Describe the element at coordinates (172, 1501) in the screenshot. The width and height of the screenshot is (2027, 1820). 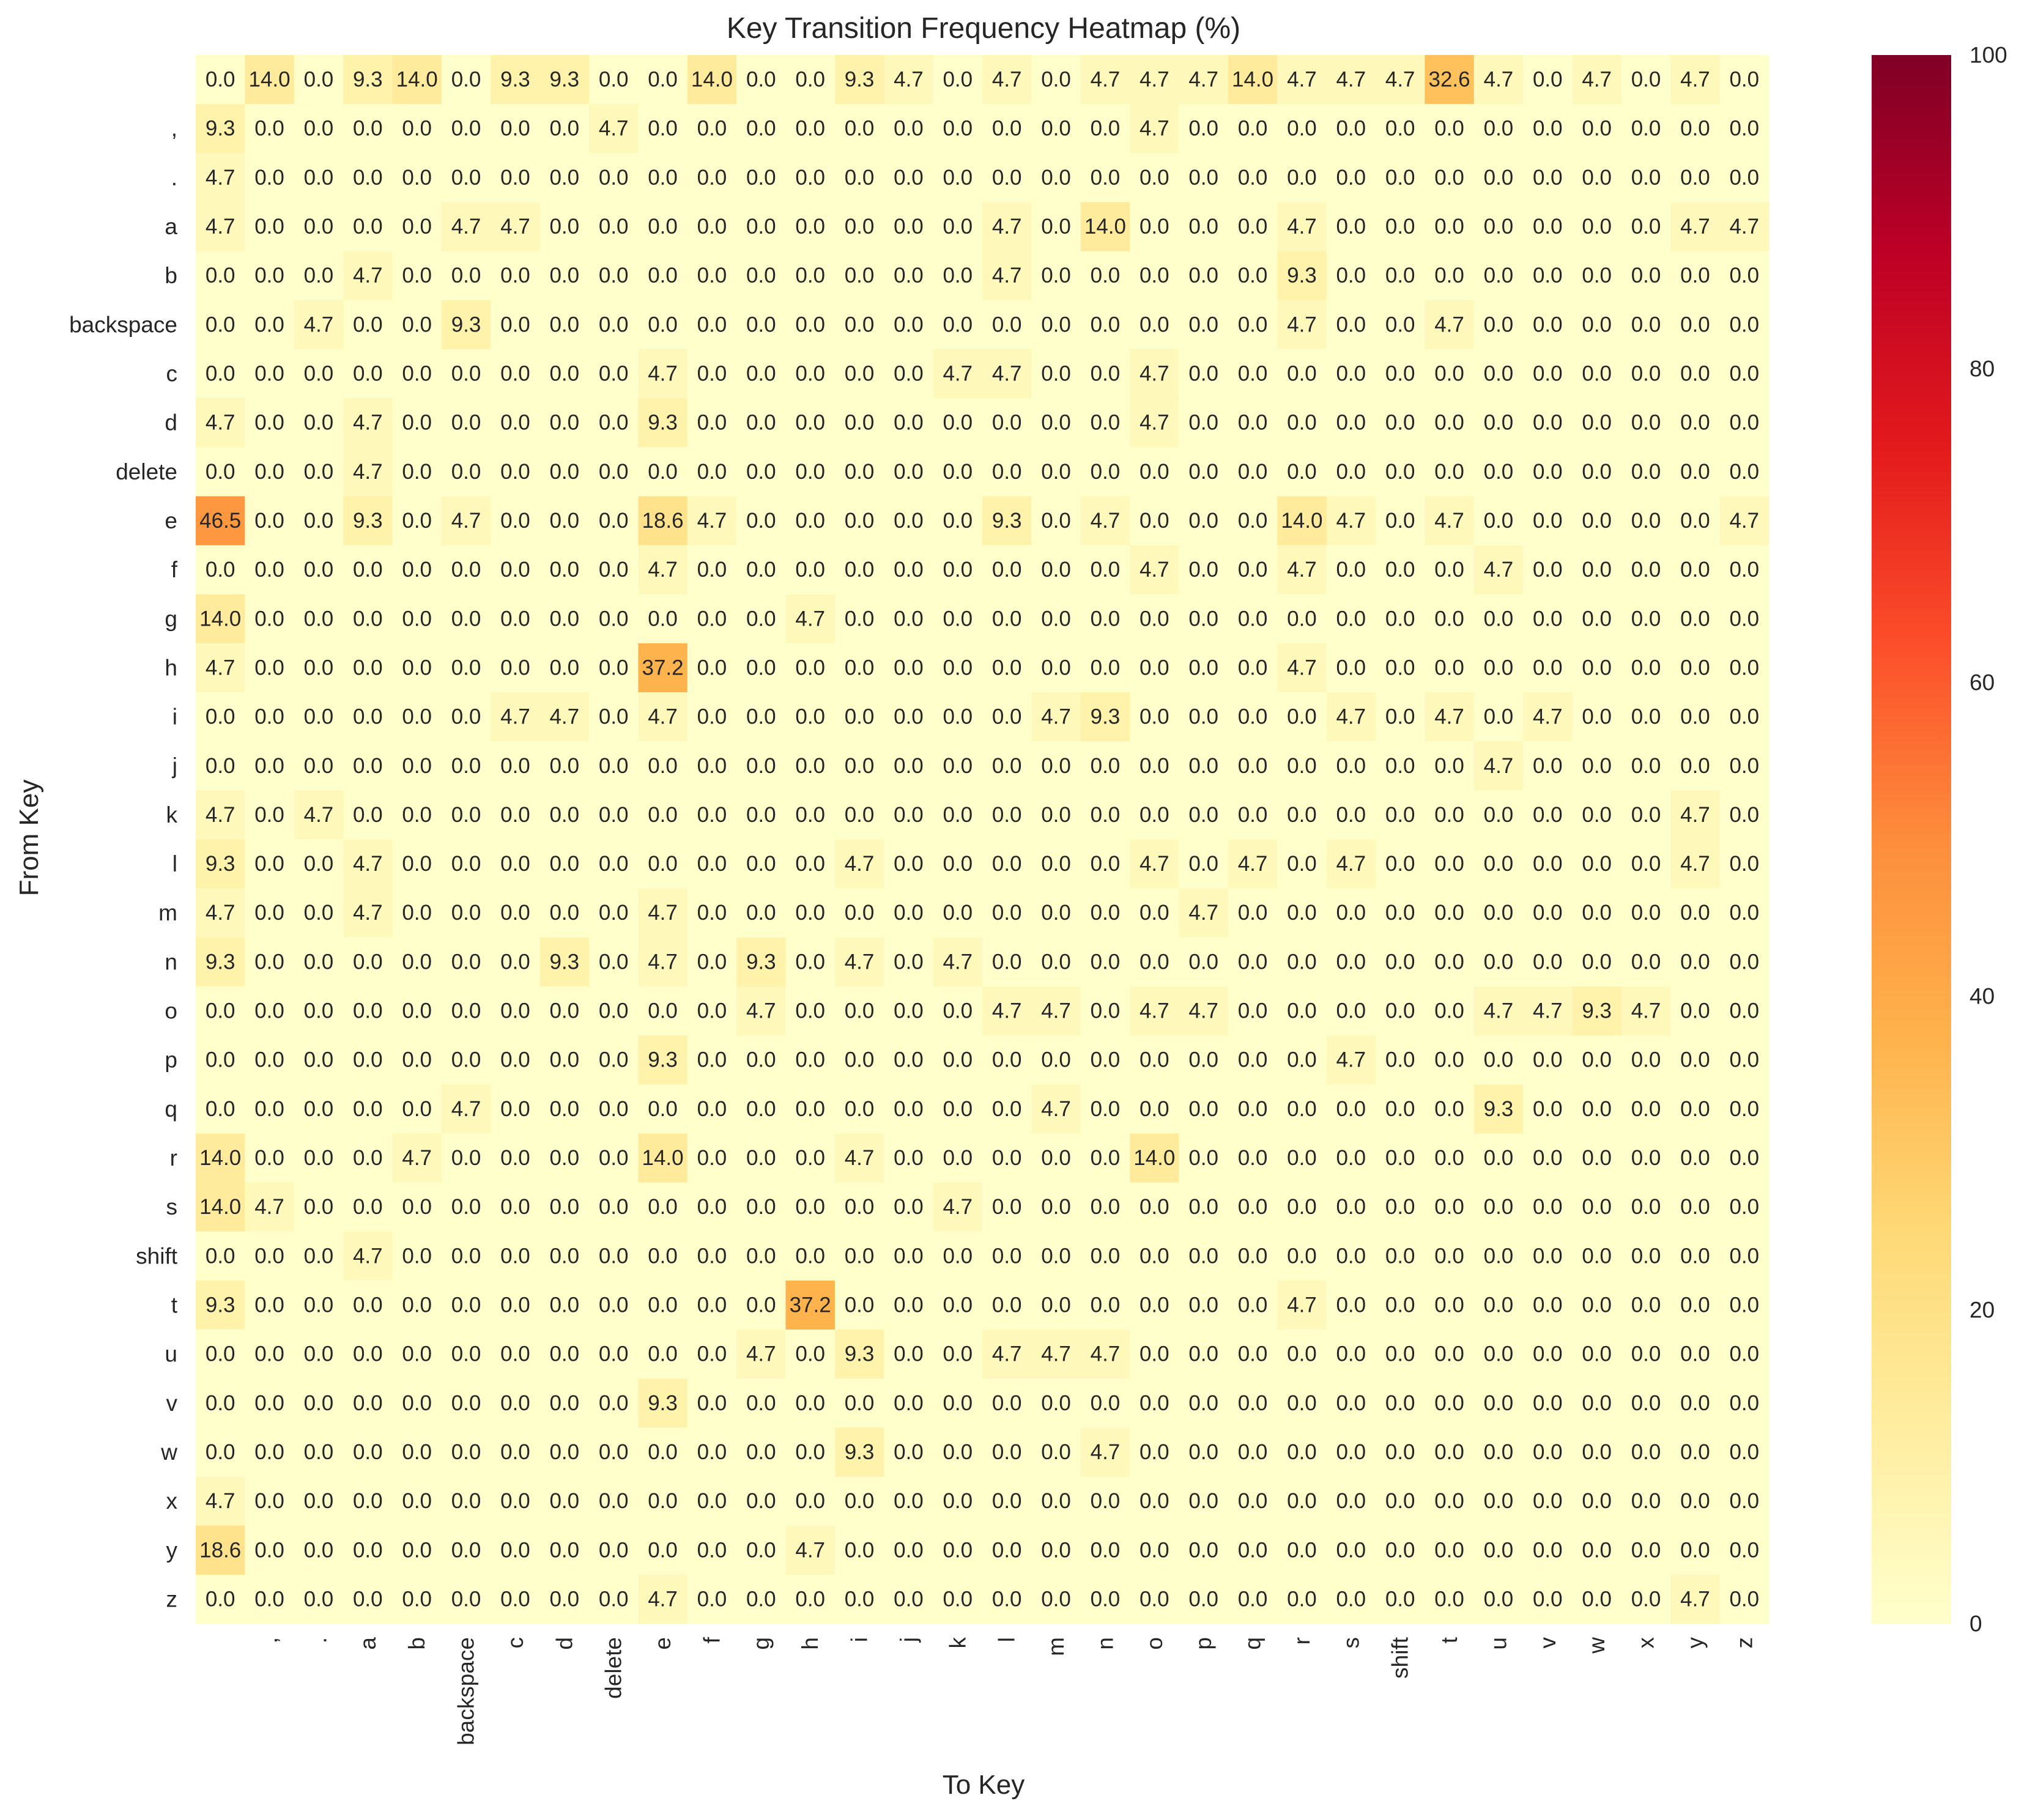
I see `y-tick-label: x` at that location.